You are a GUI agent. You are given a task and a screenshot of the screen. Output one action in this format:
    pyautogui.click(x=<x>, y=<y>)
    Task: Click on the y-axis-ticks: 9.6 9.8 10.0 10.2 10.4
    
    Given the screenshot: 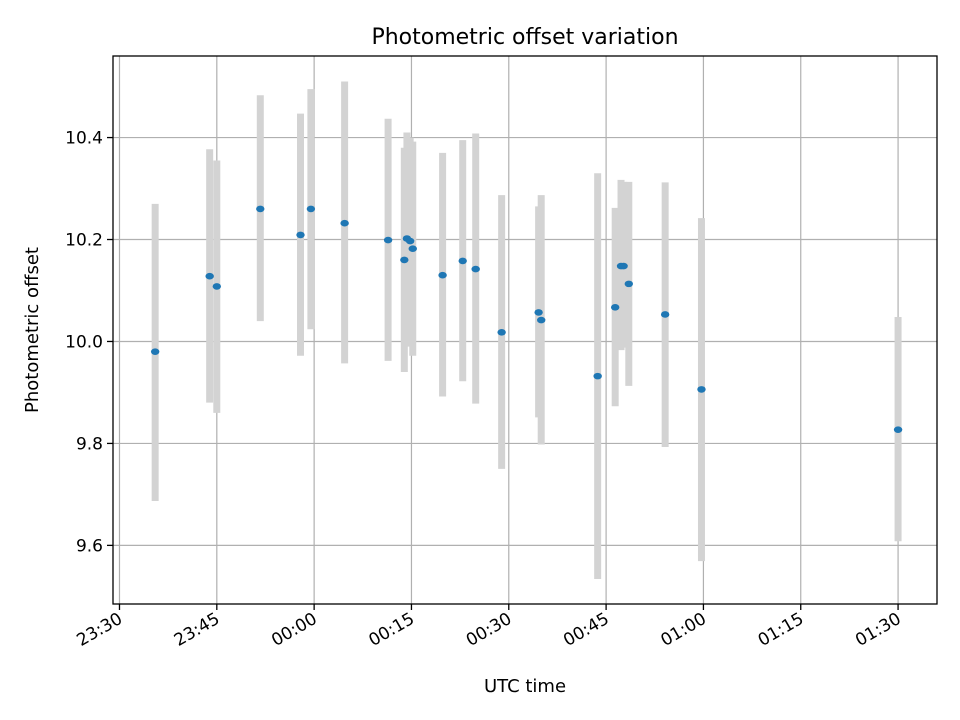 What is the action you would take?
    pyautogui.click(x=89, y=342)
    